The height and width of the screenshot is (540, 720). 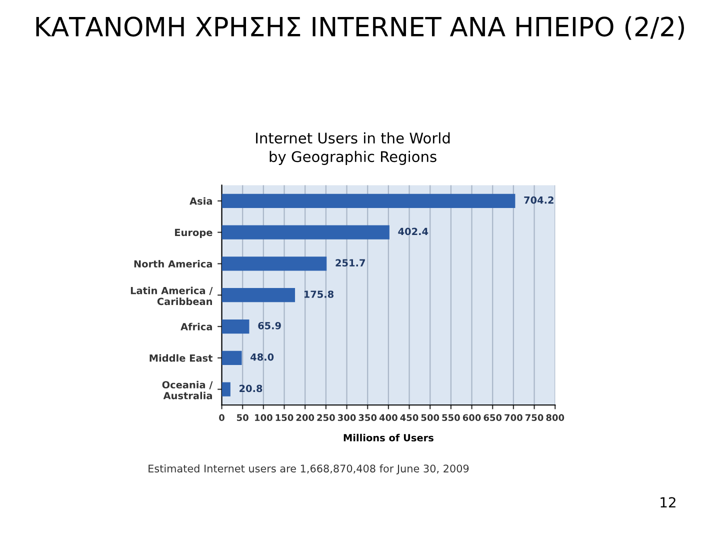 What do you see at coordinates (413, 232) in the screenshot?
I see `data-label: 402.4` at bounding box center [413, 232].